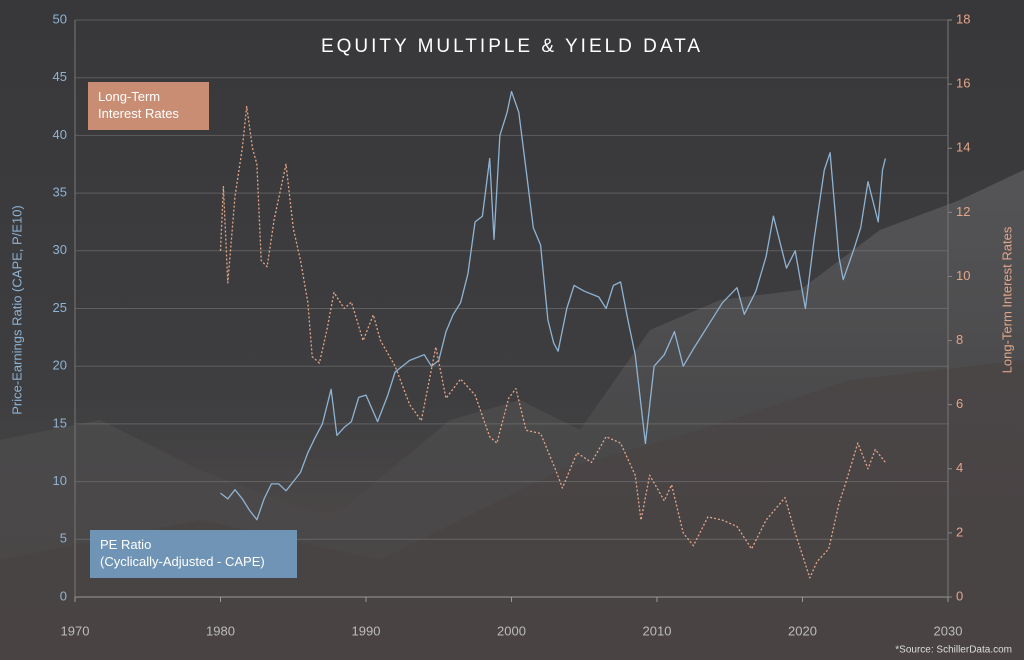 The height and width of the screenshot is (660, 1024). I want to click on y-tick-label: 35, so click(60, 192).